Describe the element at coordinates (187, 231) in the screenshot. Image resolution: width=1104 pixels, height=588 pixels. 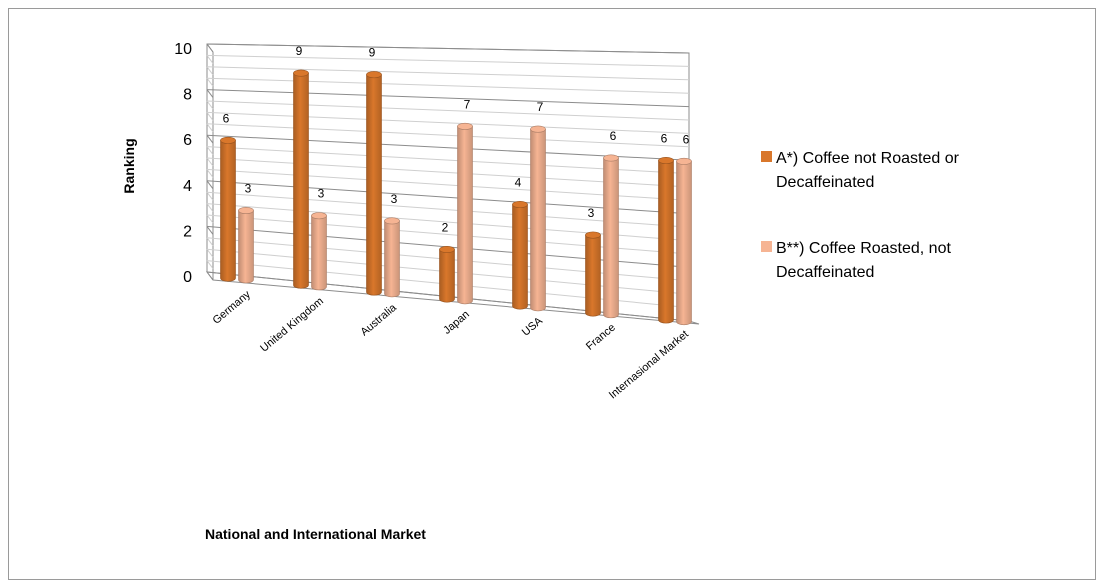
I see `y-tick-label: 2` at that location.